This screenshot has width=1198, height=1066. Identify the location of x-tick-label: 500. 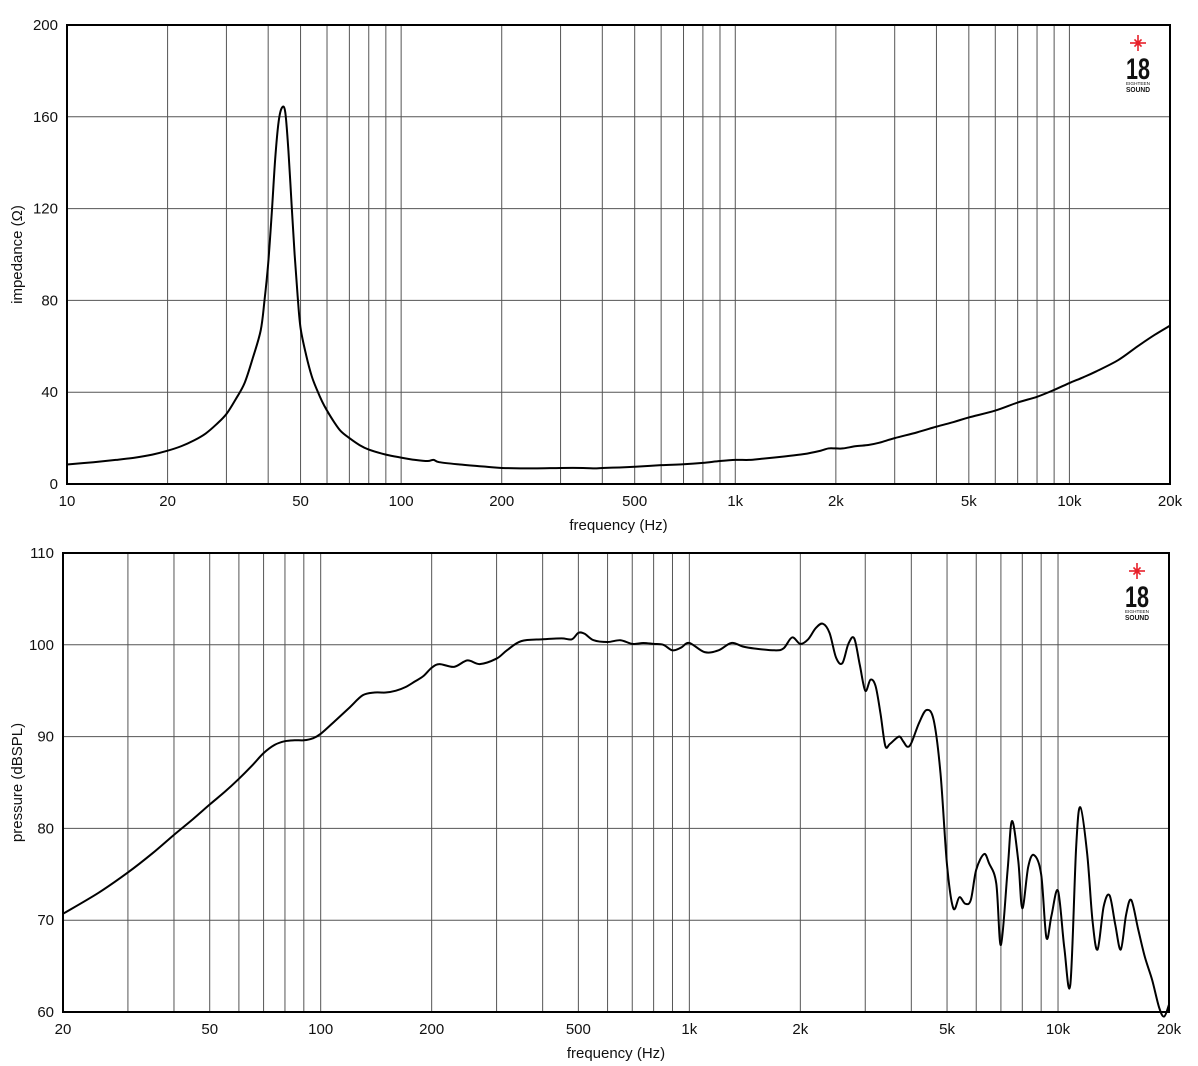
(634, 501).